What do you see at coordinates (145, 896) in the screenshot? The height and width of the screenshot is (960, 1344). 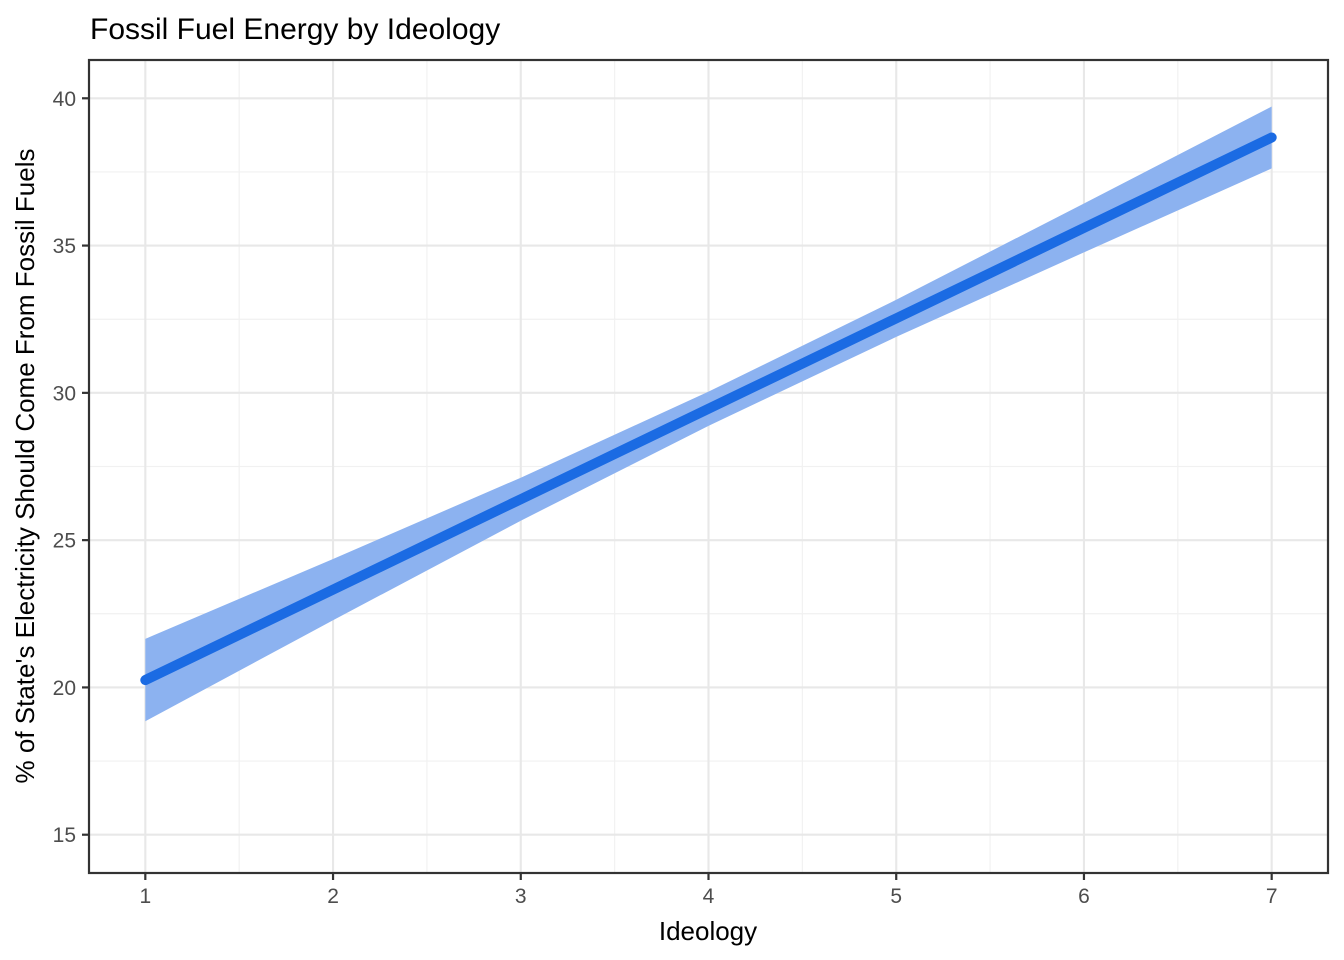 I see `x-tick-label: 1` at bounding box center [145, 896].